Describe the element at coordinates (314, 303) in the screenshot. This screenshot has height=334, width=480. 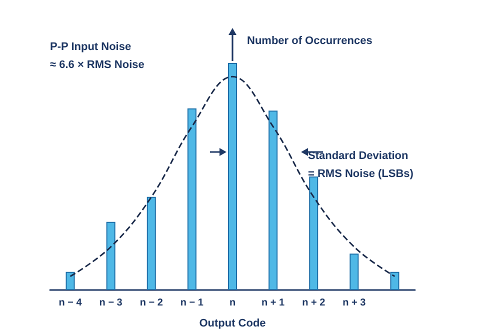
I see `x-tick-label: n + 2` at that location.